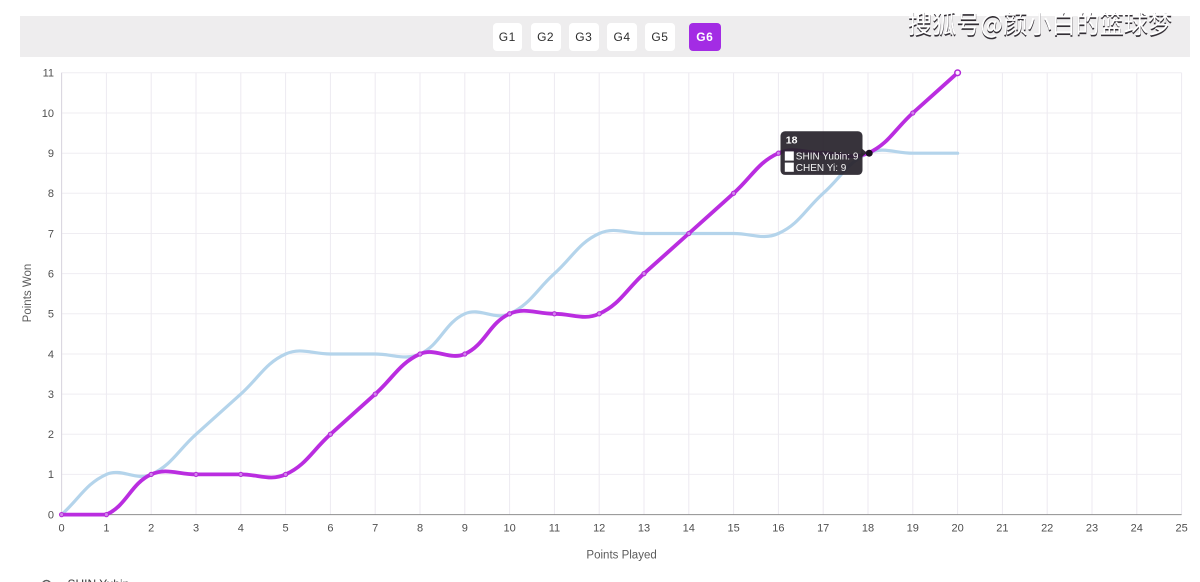 The width and height of the screenshot is (1200, 582). What do you see at coordinates (1002, 529) in the screenshot?
I see `svg-text: 21` at bounding box center [1002, 529].